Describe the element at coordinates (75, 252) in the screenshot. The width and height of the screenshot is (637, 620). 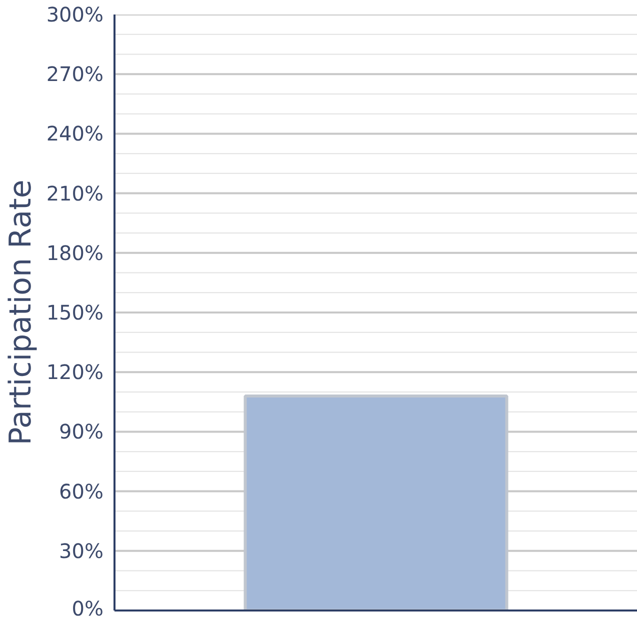
I see `y-tick-label: 180%` at that location.